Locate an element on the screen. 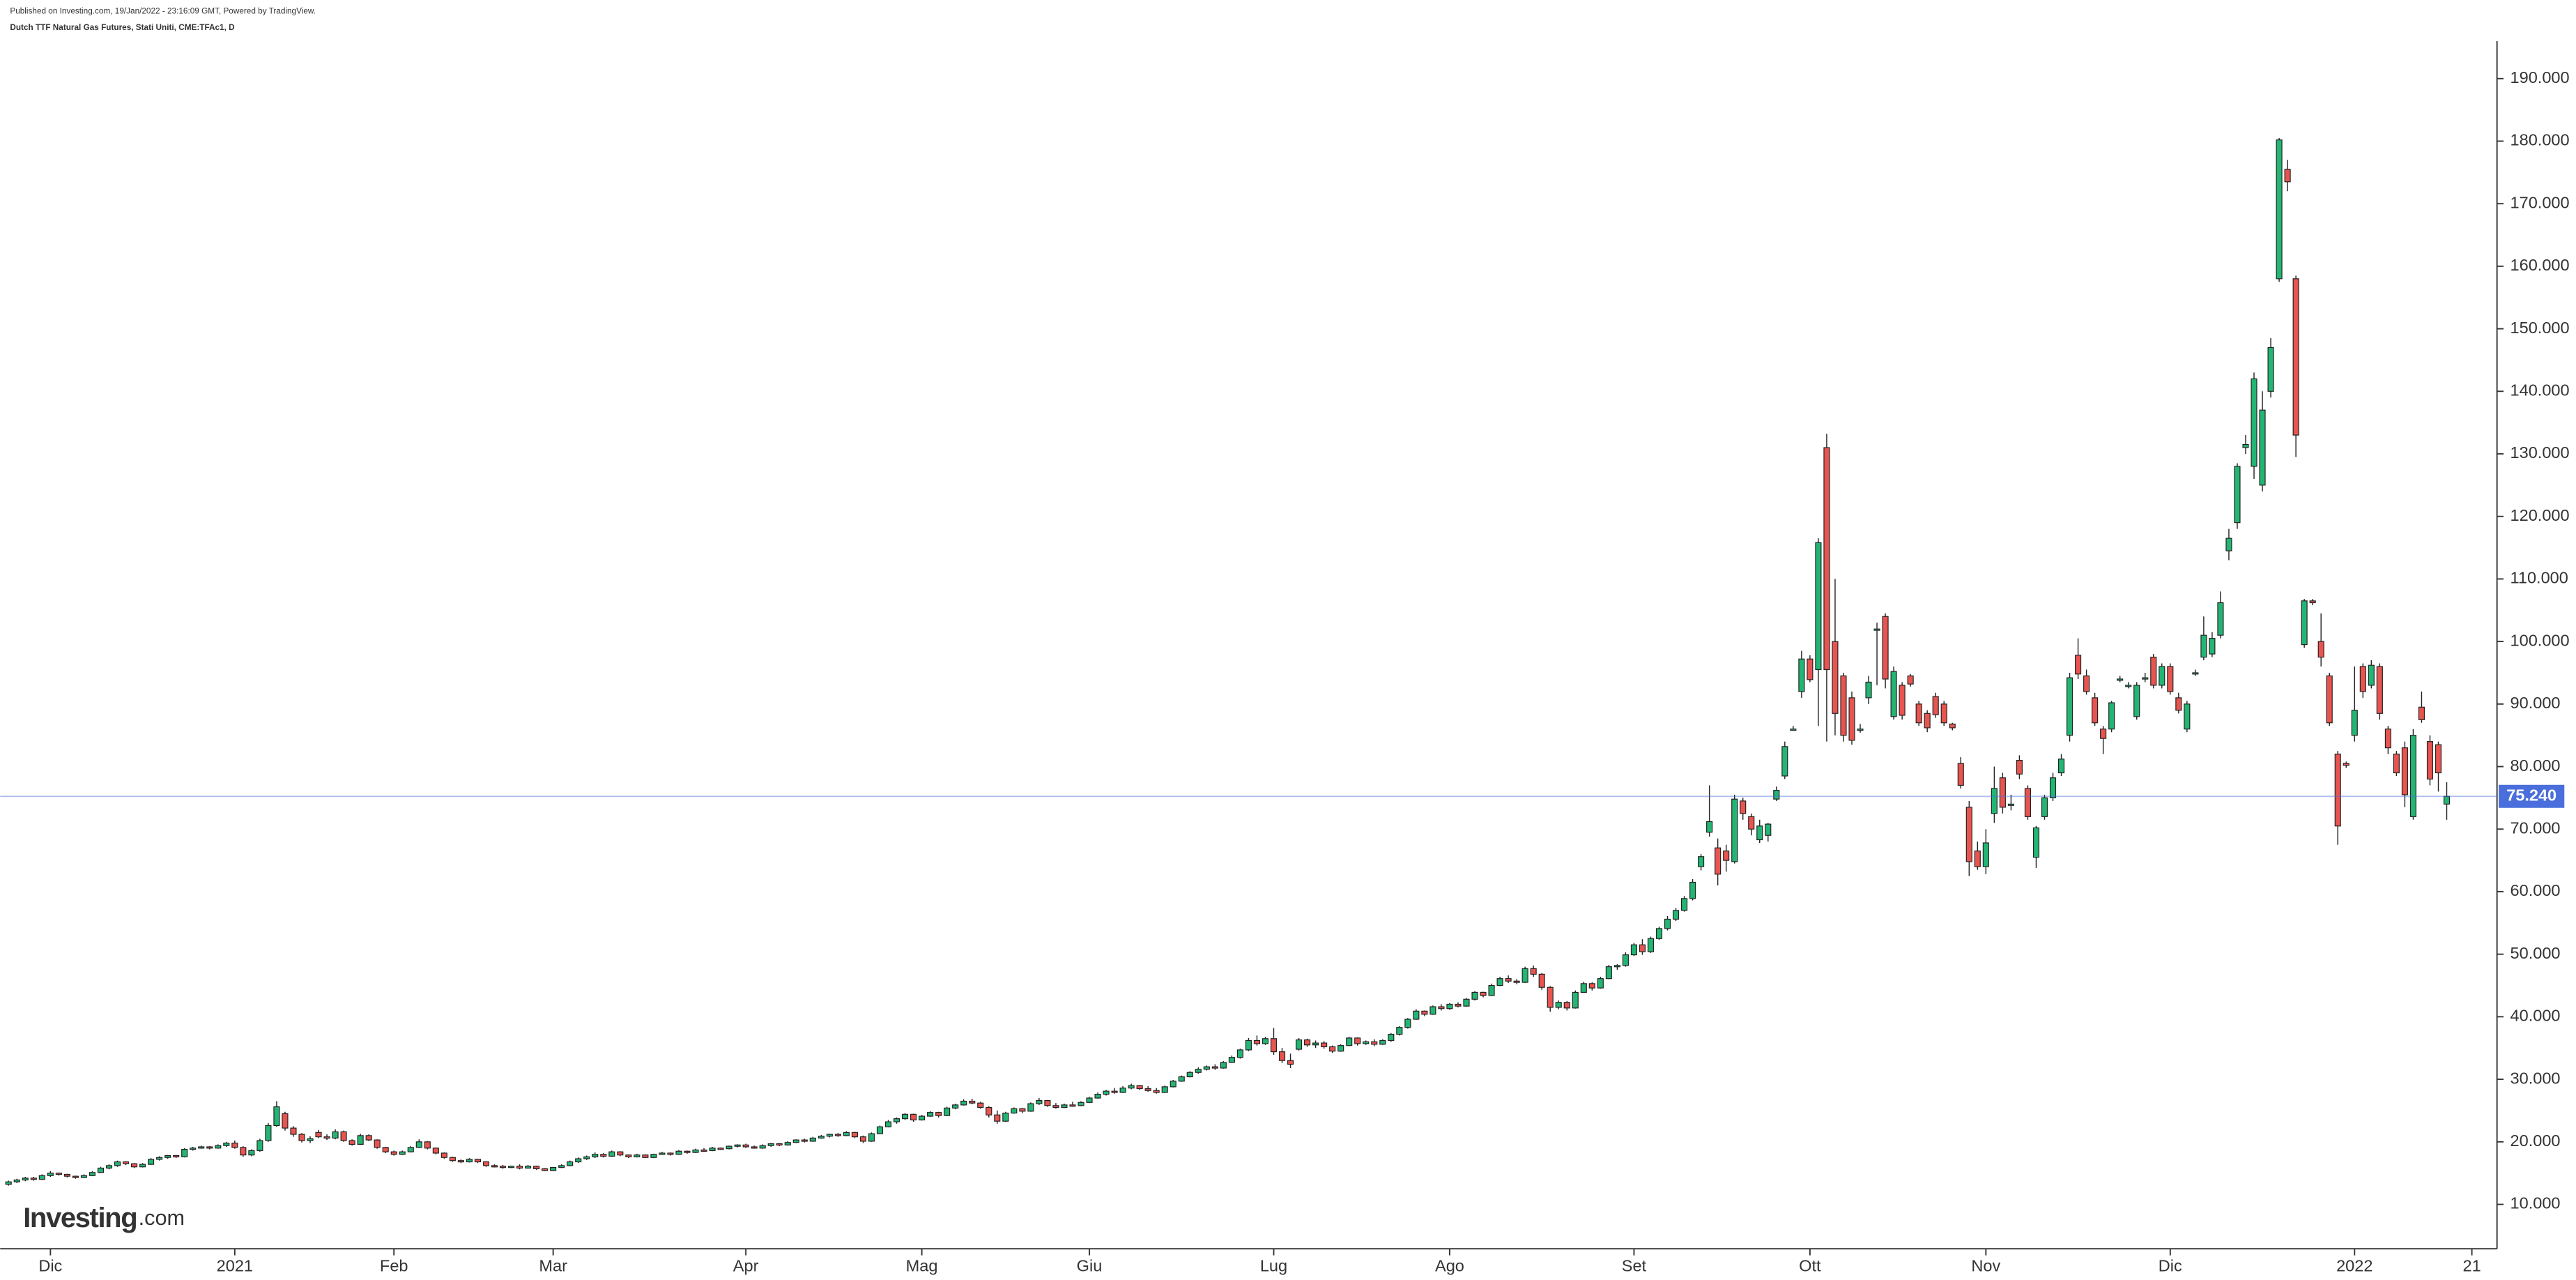 This screenshot has width=2576, height=1280. y-tick-label: 90.000 is located at coordinates (2535, 703).